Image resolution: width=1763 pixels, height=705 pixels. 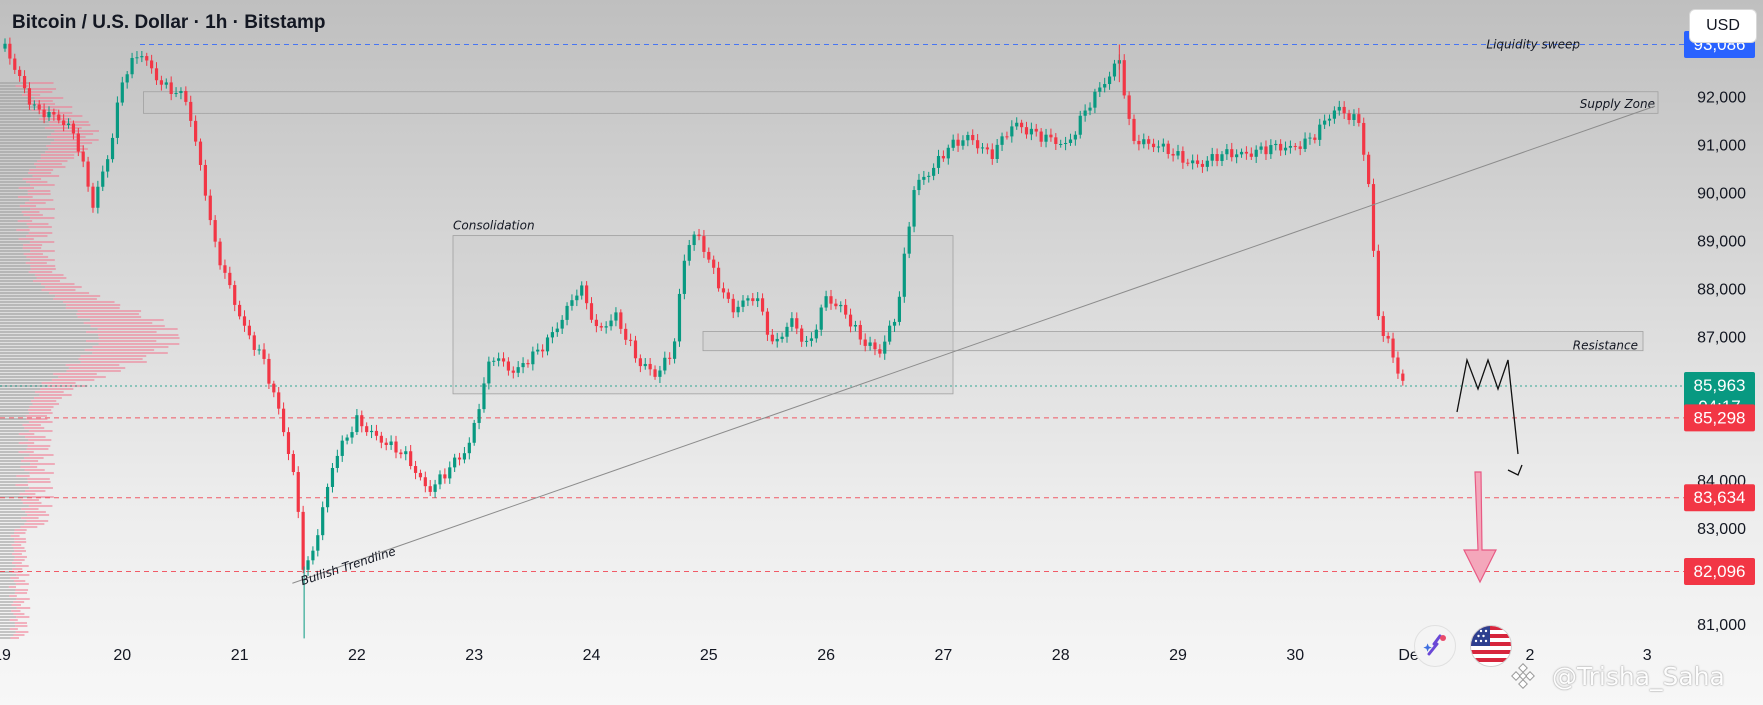 I want to click on ai-assistant-icon, so click(x=1435, y=646).